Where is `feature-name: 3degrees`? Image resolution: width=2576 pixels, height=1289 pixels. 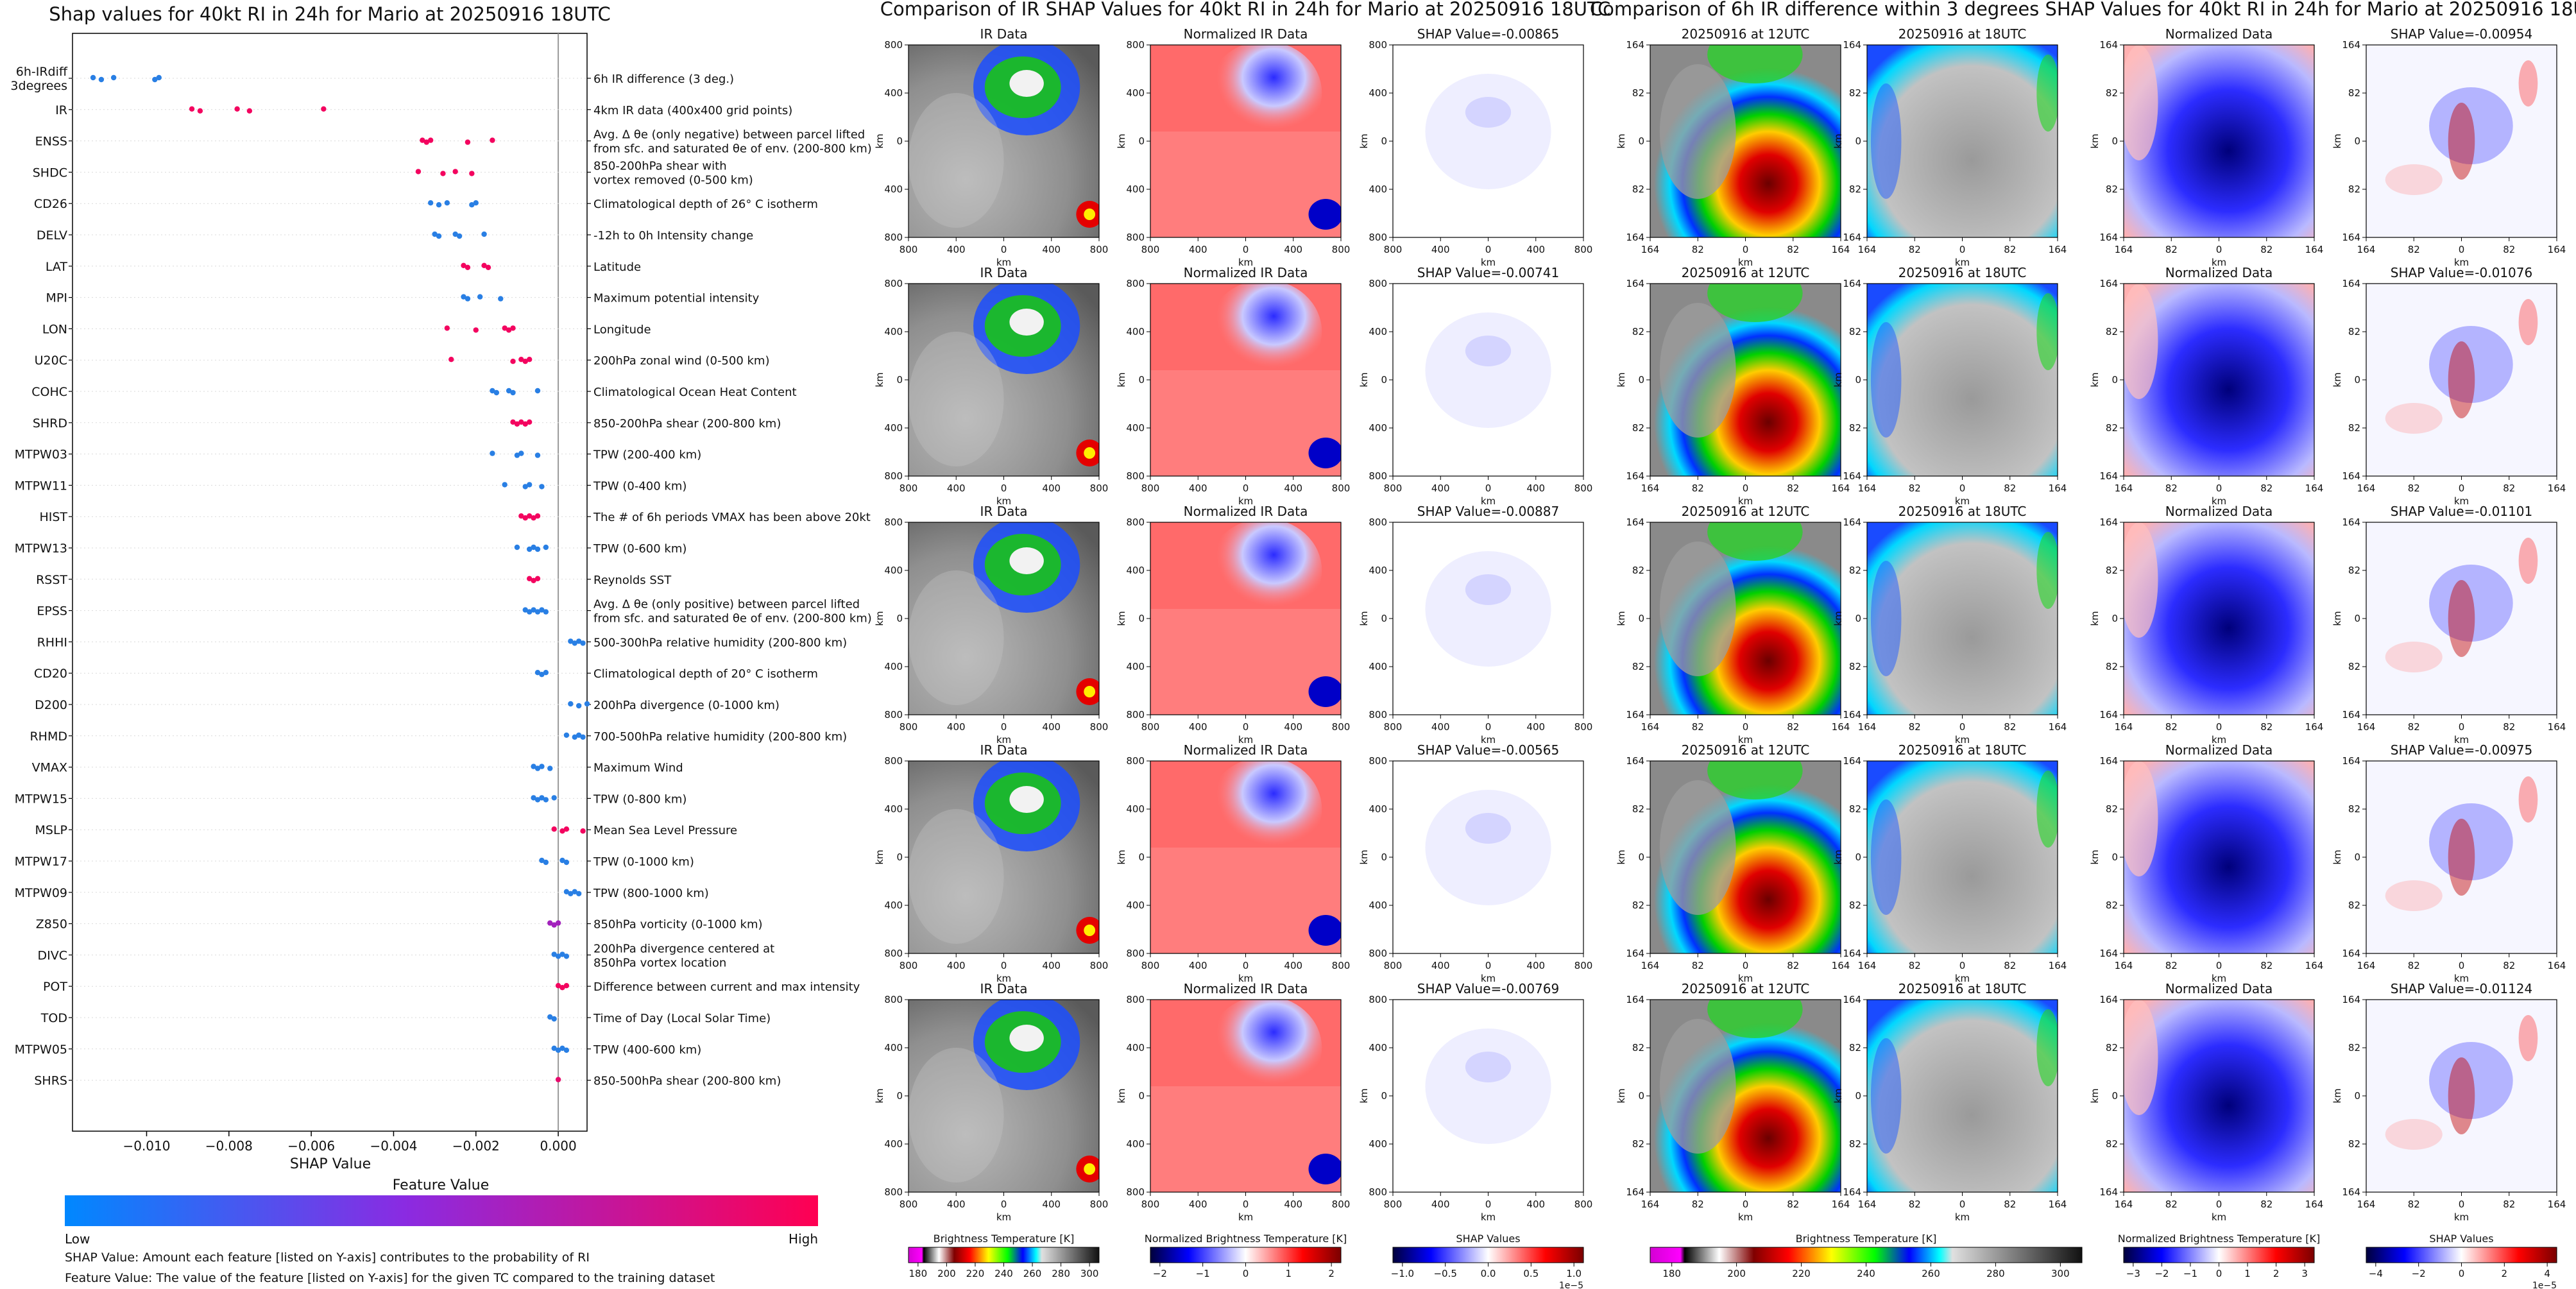
feature-name: 3degrees is located at coordinates (38, 86).